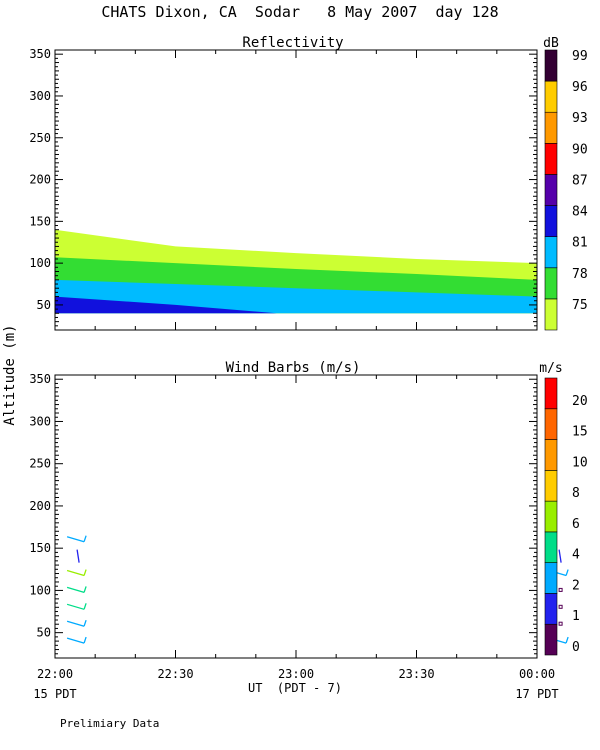 Image resolution: width=600 pixels, height=750 pixels. Describe the element at coordinates (576, 524) in the screenshot. I see `wind-colorbar-label: 6` at that location.